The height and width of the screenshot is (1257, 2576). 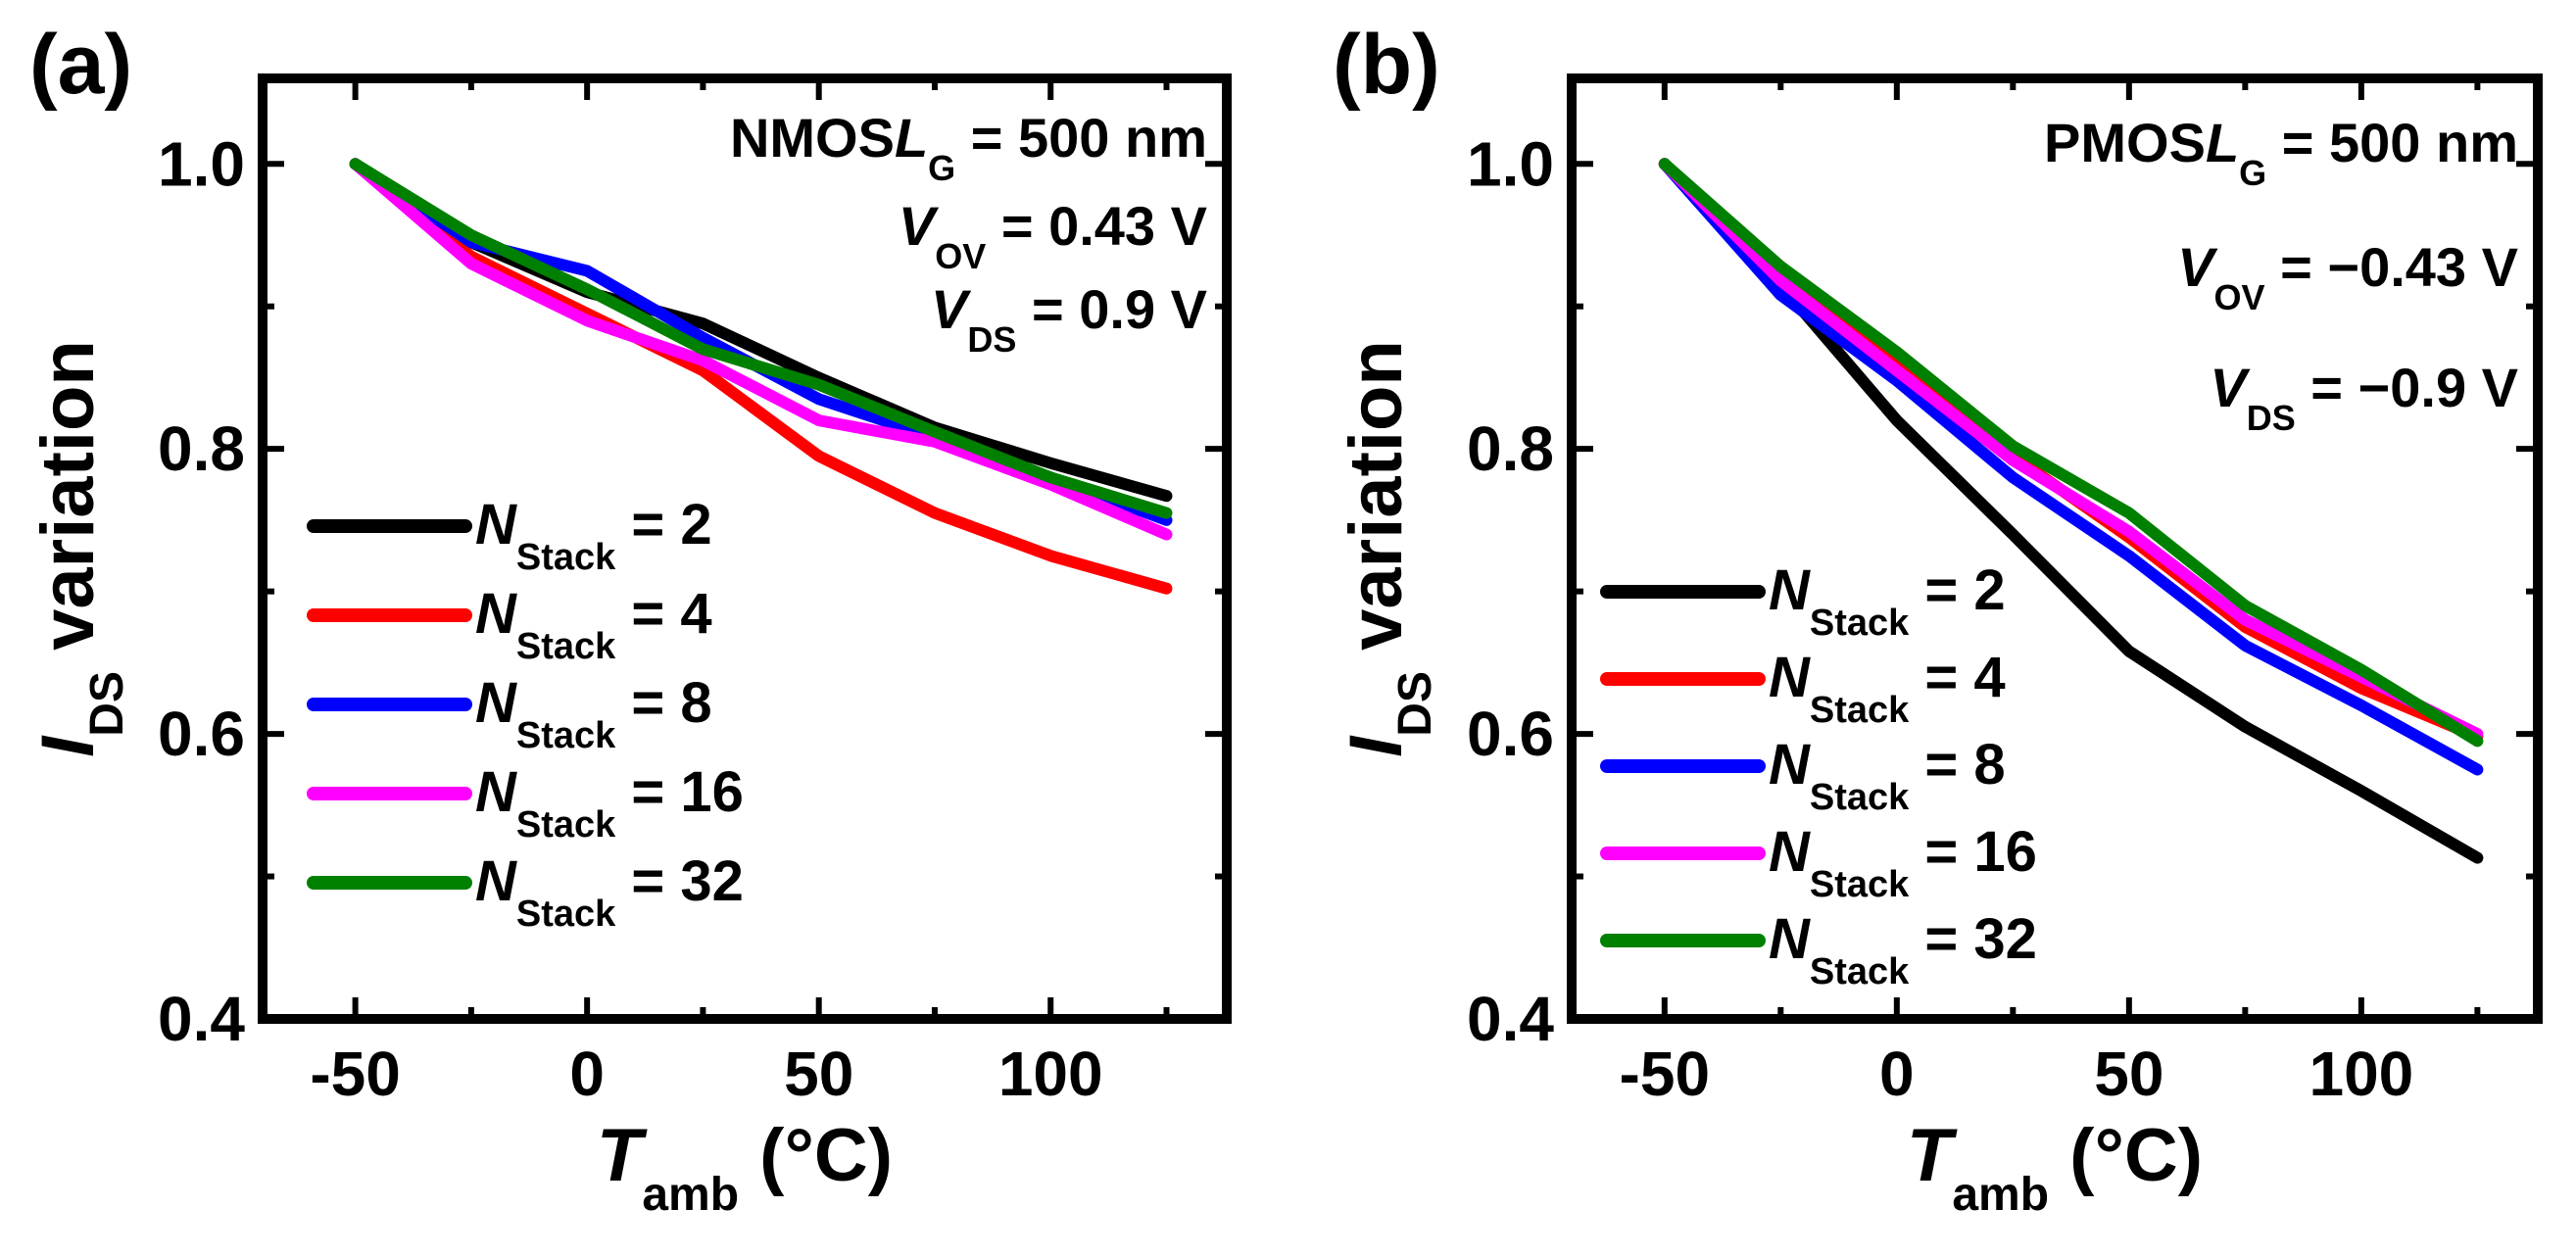 I want to click on condition-annotation: VOV = −0.43 V, so click(x=2347, y=276).